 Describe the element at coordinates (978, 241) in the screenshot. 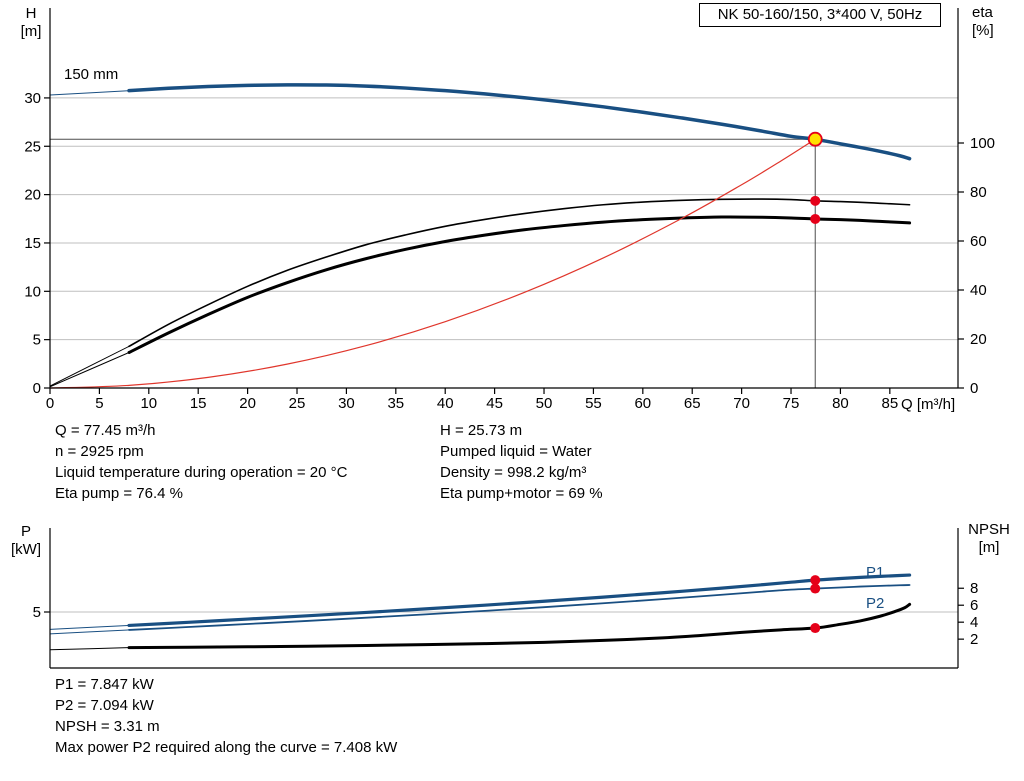

I see `right-tick-label: 60` at that location.